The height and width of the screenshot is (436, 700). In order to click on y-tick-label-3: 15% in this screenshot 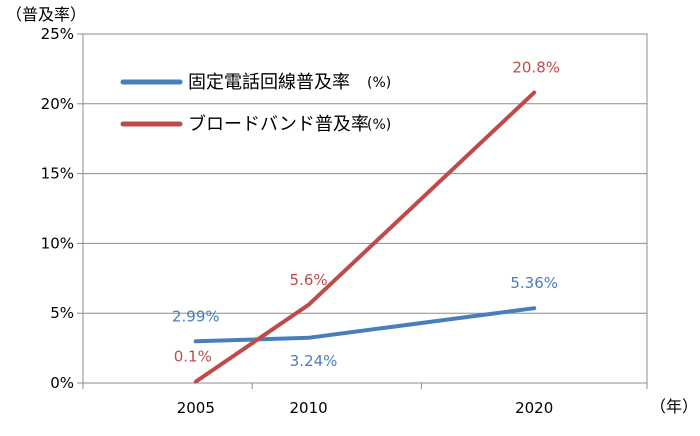, I will do `click(57, 174)`.